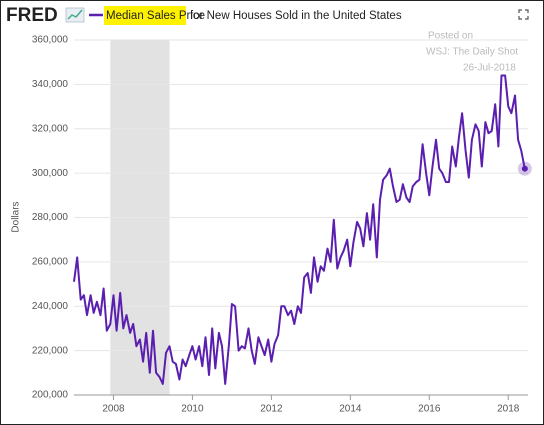 This screenshot has width=544, height=425. What do you see at coordinates (32, 15) in the screenshot?
I see `logo: FRED` at bounding box center [32, 15].